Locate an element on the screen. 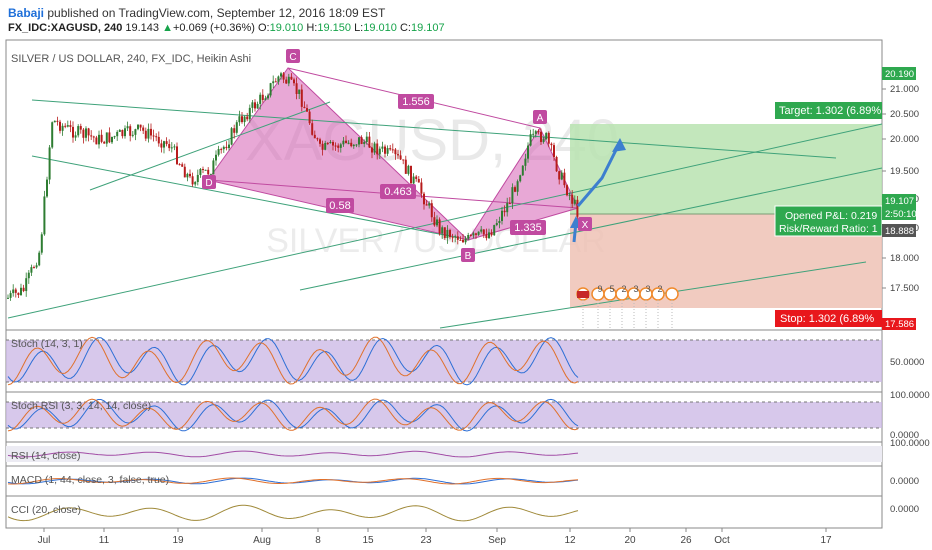  point-a: A is located at coordinates (540, 117).